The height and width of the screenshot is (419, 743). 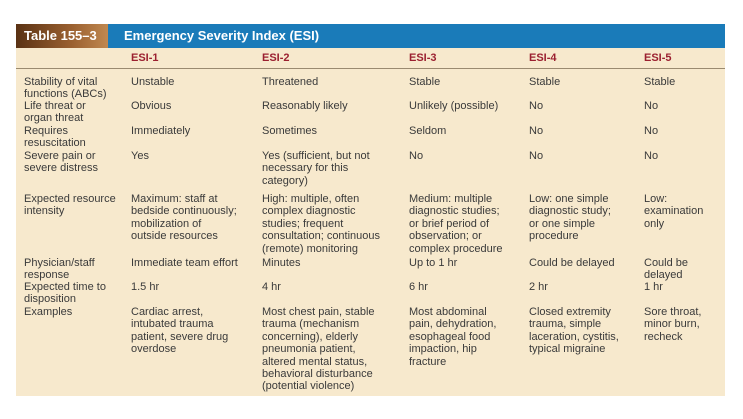 I want to click on column-header-esi-1: ESI-1, so click(x=145, y=58).